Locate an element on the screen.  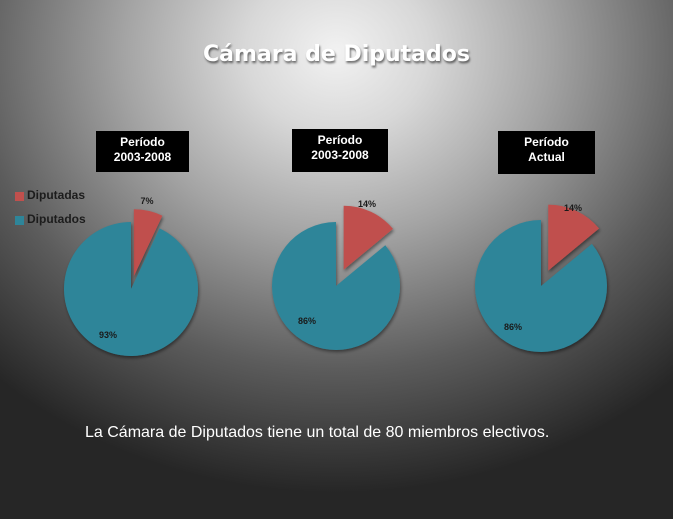
period-label-2: Período 2003-2008 is located at coordinates (340, 150).